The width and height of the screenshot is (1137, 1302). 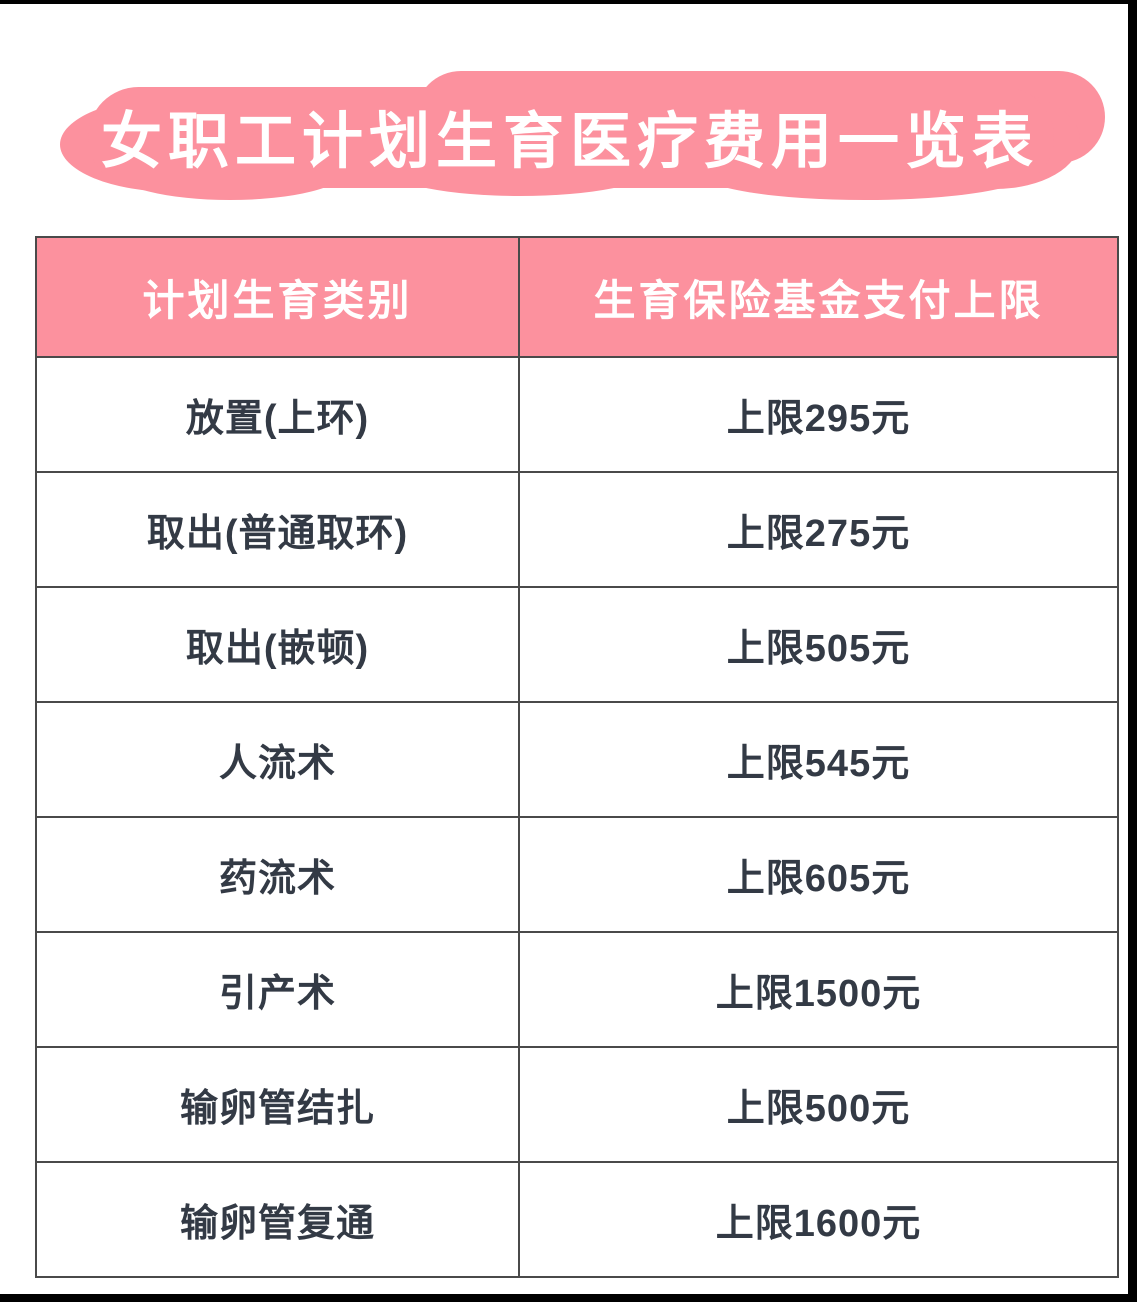 I want to click on cell-category: 放置(上环), so click(x=277, y=414).